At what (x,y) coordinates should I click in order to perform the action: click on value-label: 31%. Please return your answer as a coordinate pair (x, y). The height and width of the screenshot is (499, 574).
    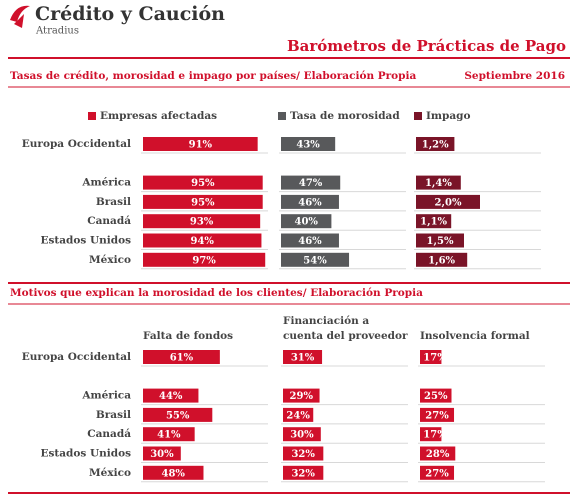
    Looking at the image, I should click on (303, 358).